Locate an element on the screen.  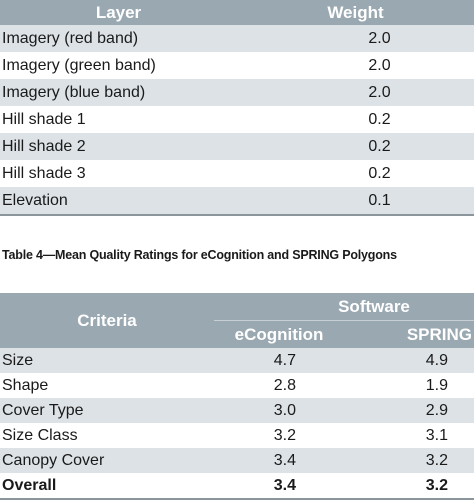
layer-cell: Imagery (blue band) is located at coordinates (118, 92).